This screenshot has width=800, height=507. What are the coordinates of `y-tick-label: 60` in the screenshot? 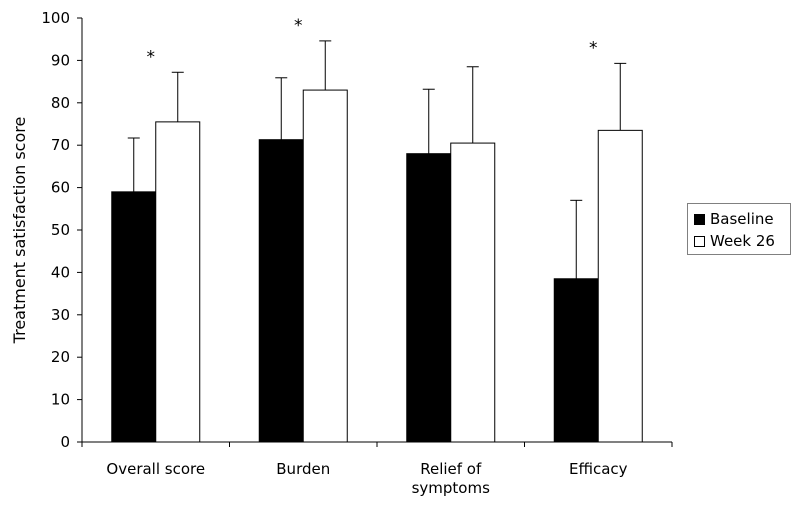 It's located at (60, 188).